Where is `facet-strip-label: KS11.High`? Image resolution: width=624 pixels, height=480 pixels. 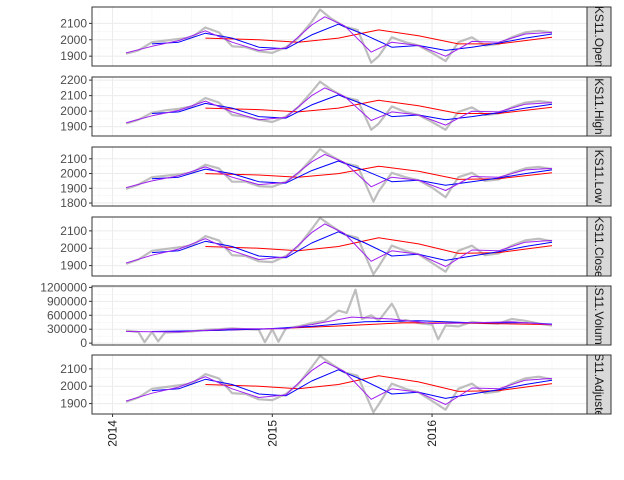 facet-strip-label: KS11.High is located at coordinates (599, 106).